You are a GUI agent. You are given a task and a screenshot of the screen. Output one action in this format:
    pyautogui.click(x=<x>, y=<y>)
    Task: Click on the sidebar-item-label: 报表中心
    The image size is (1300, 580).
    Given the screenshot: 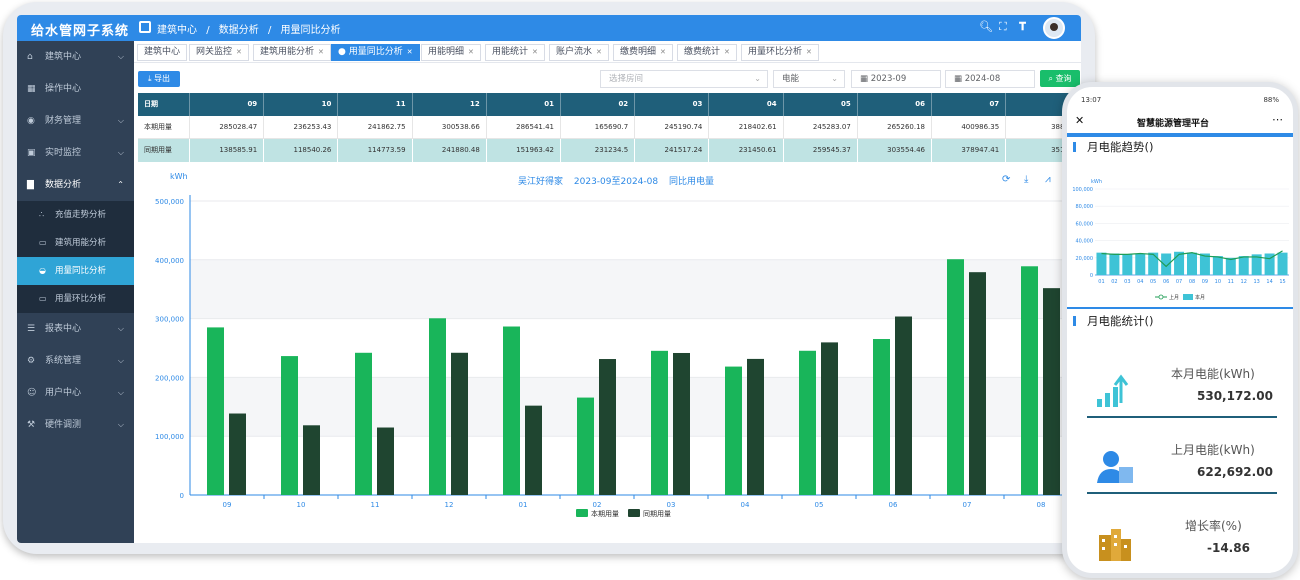 What is the action you would take?
    pyautogui.click(x=63, y=329)
    